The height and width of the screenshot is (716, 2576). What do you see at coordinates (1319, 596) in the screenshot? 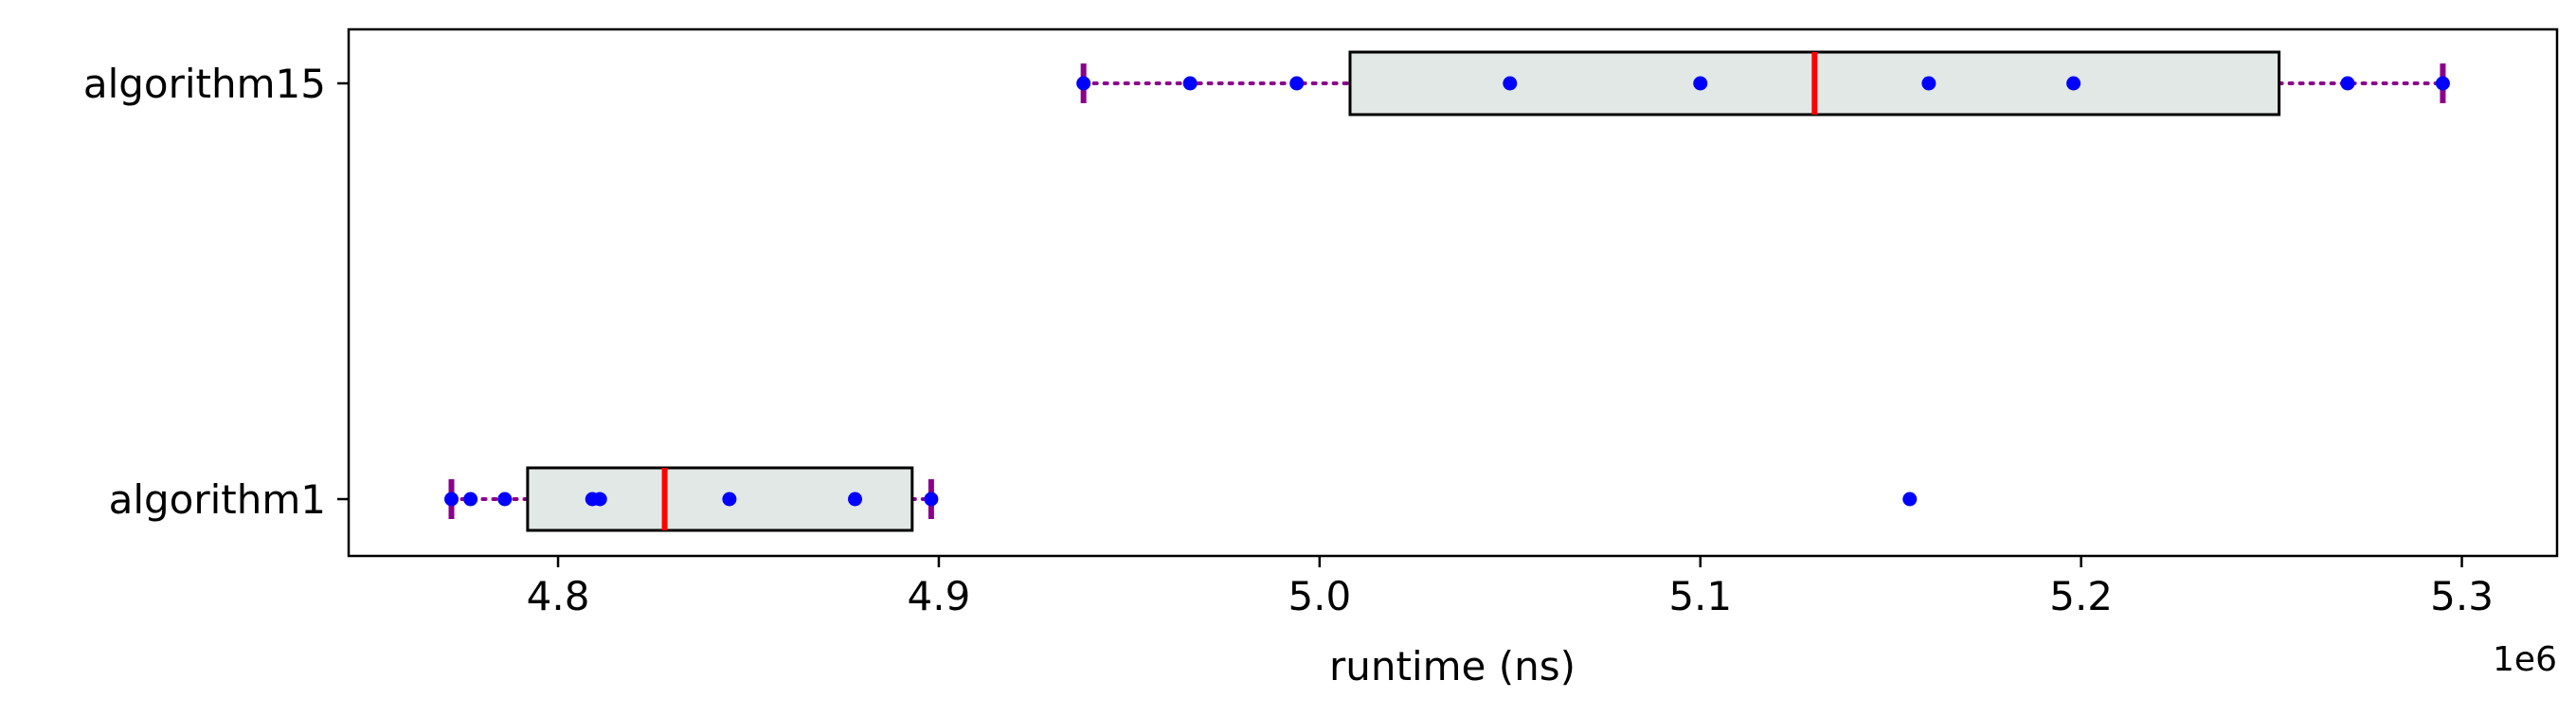
I see `x-tick-label: 5.0` at bounding box center [1319, 596].